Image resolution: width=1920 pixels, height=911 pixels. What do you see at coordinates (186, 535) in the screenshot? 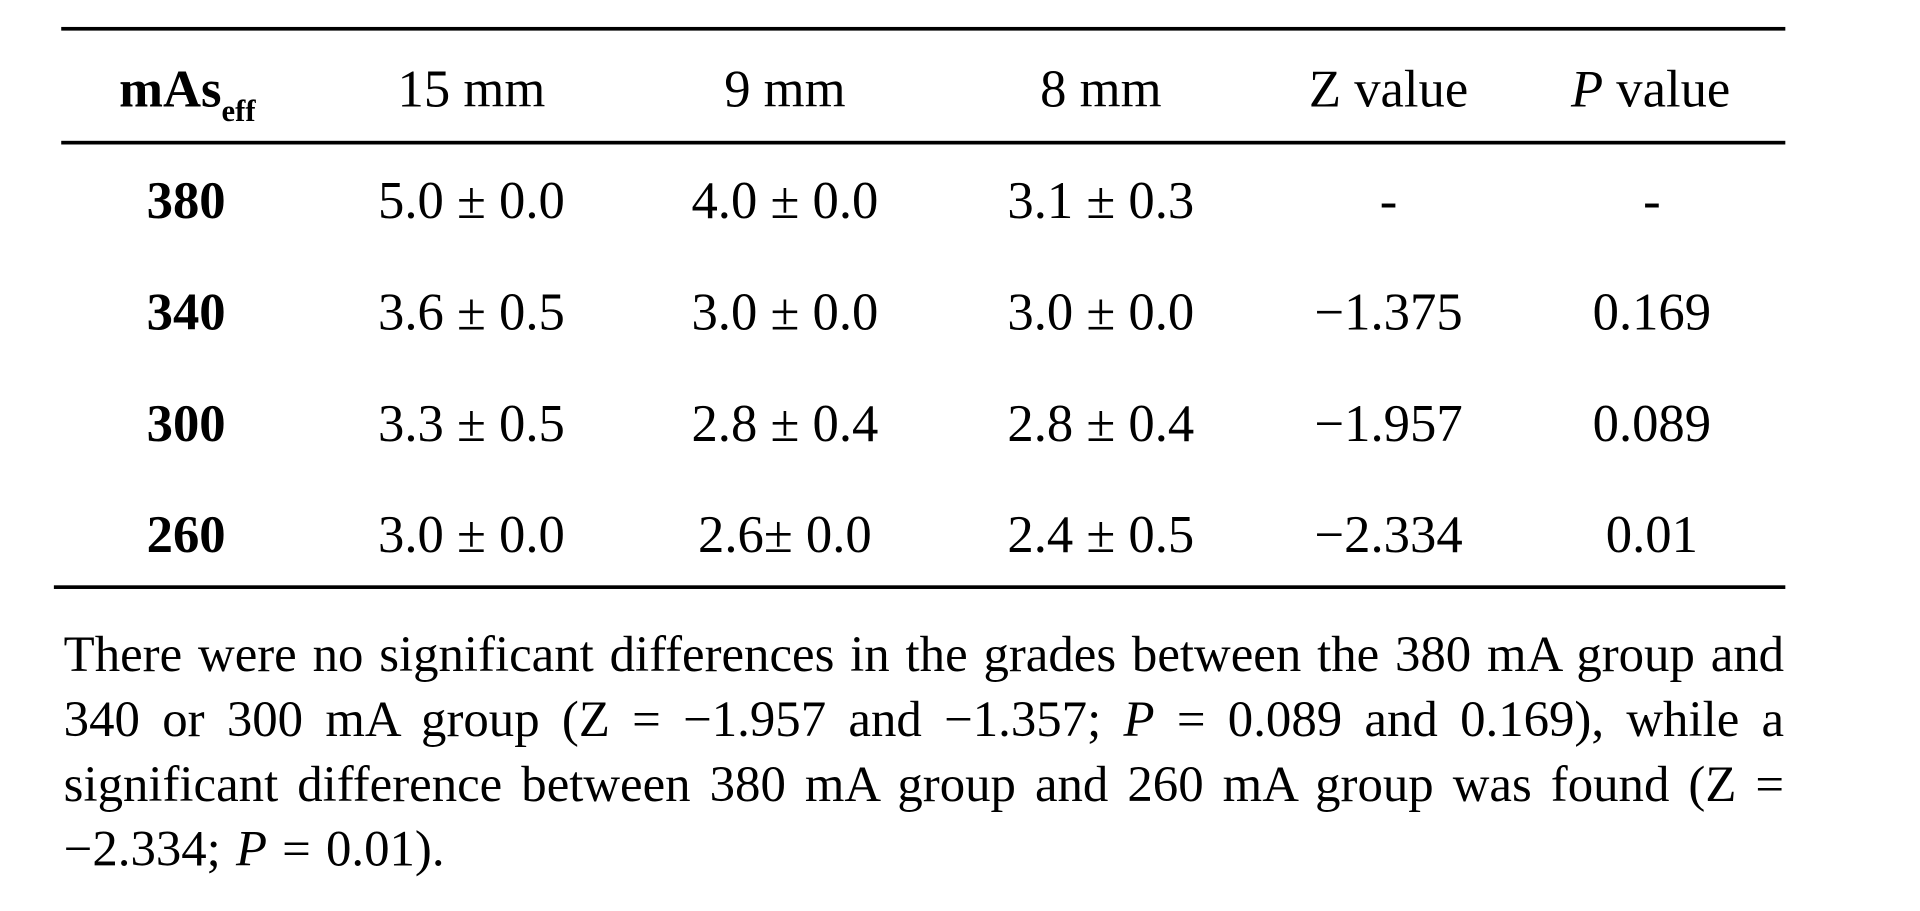
I see `row-mas: 260` at bounding box center [186, 535].